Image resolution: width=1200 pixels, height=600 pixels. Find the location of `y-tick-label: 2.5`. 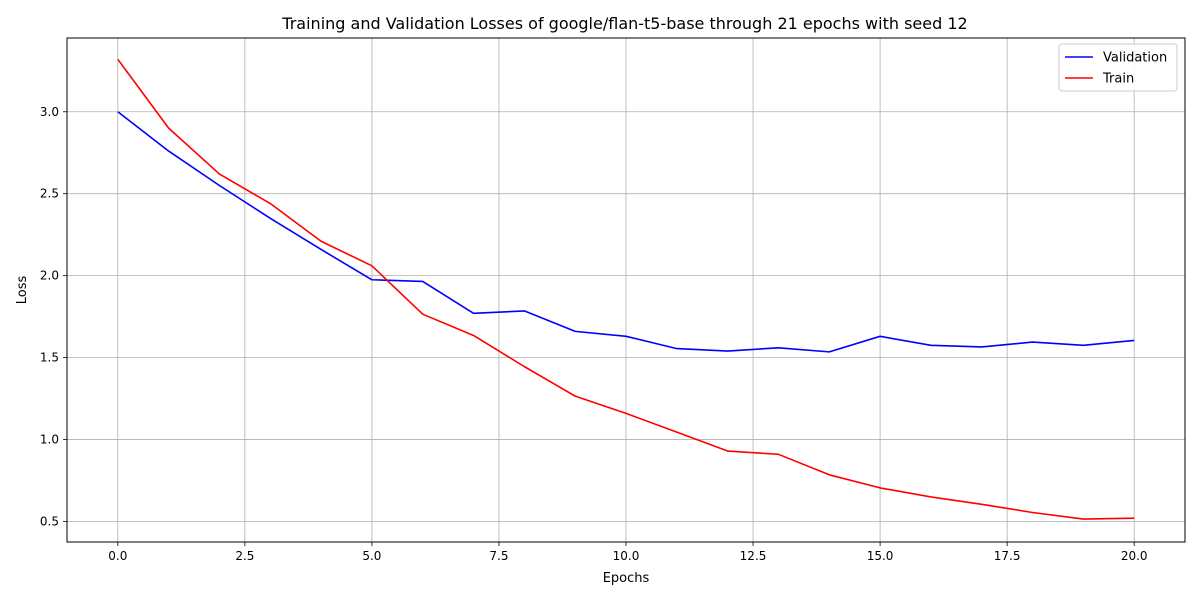

y-tick-label: 2.5 is located at coordinates (49, 194).